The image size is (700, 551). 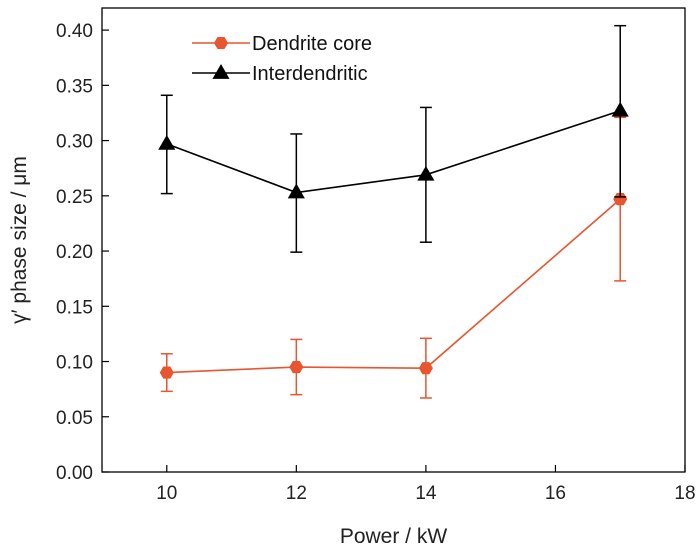 What do you see at coordinates (19, 240) in the screenshot?
I see `y-axis-title: γ′ phase size / μm` at bounding box center [19, 240].